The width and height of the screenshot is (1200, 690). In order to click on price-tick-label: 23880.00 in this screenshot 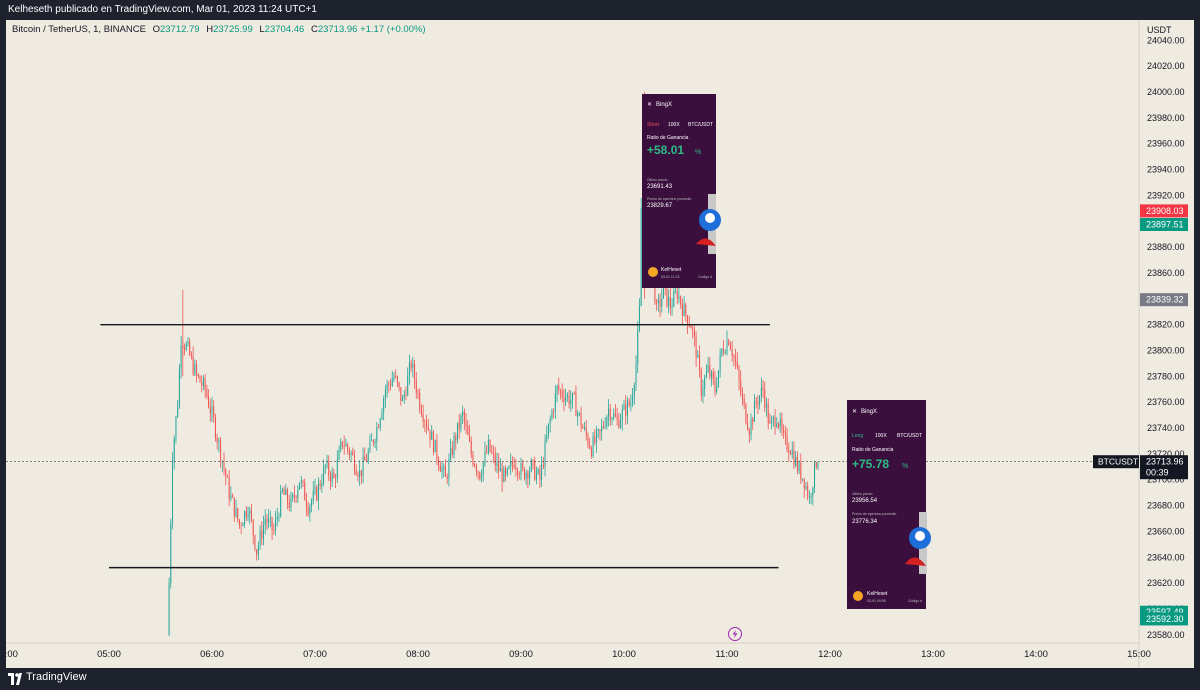, I will do `click(1166, 247)`.